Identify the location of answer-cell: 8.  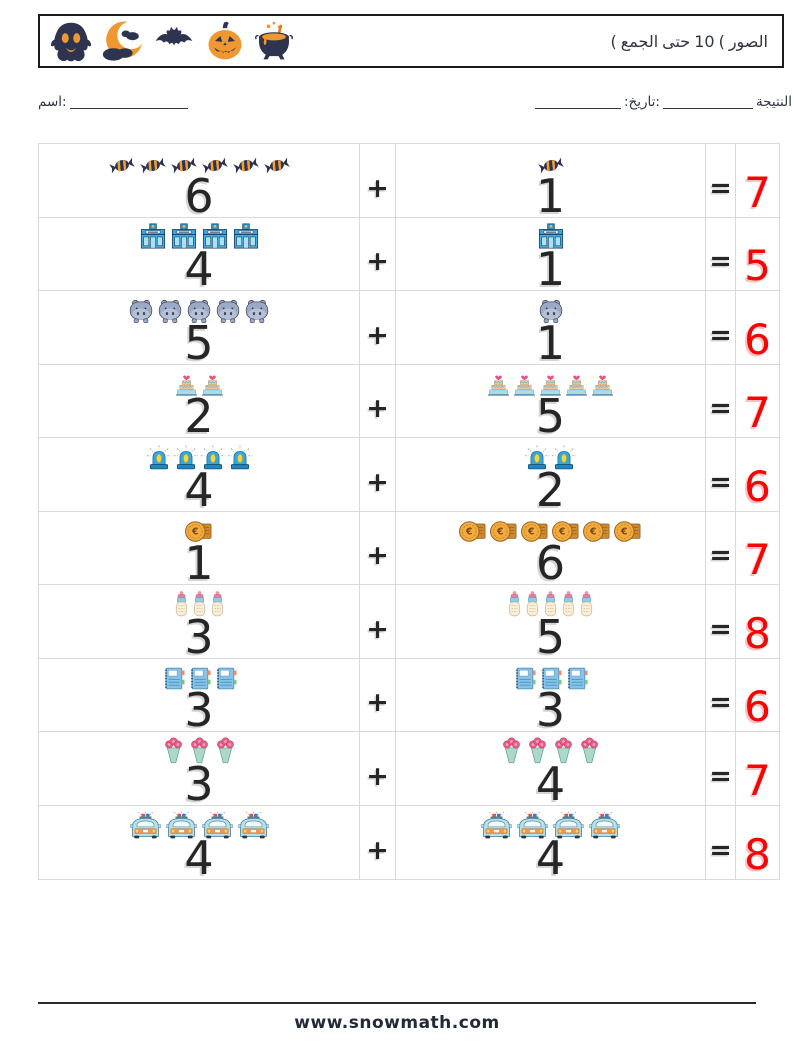
(757, 621).